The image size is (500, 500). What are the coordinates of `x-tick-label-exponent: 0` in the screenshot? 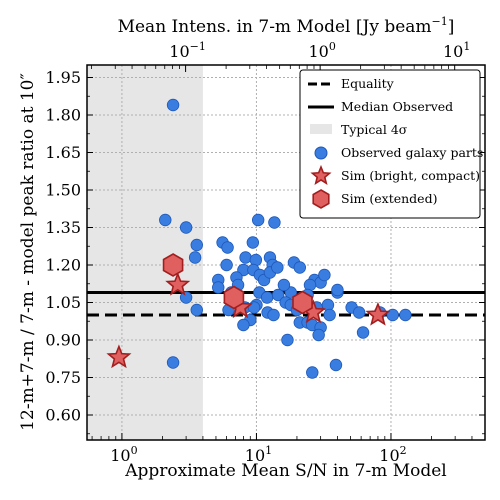 It's located at (134, 450).